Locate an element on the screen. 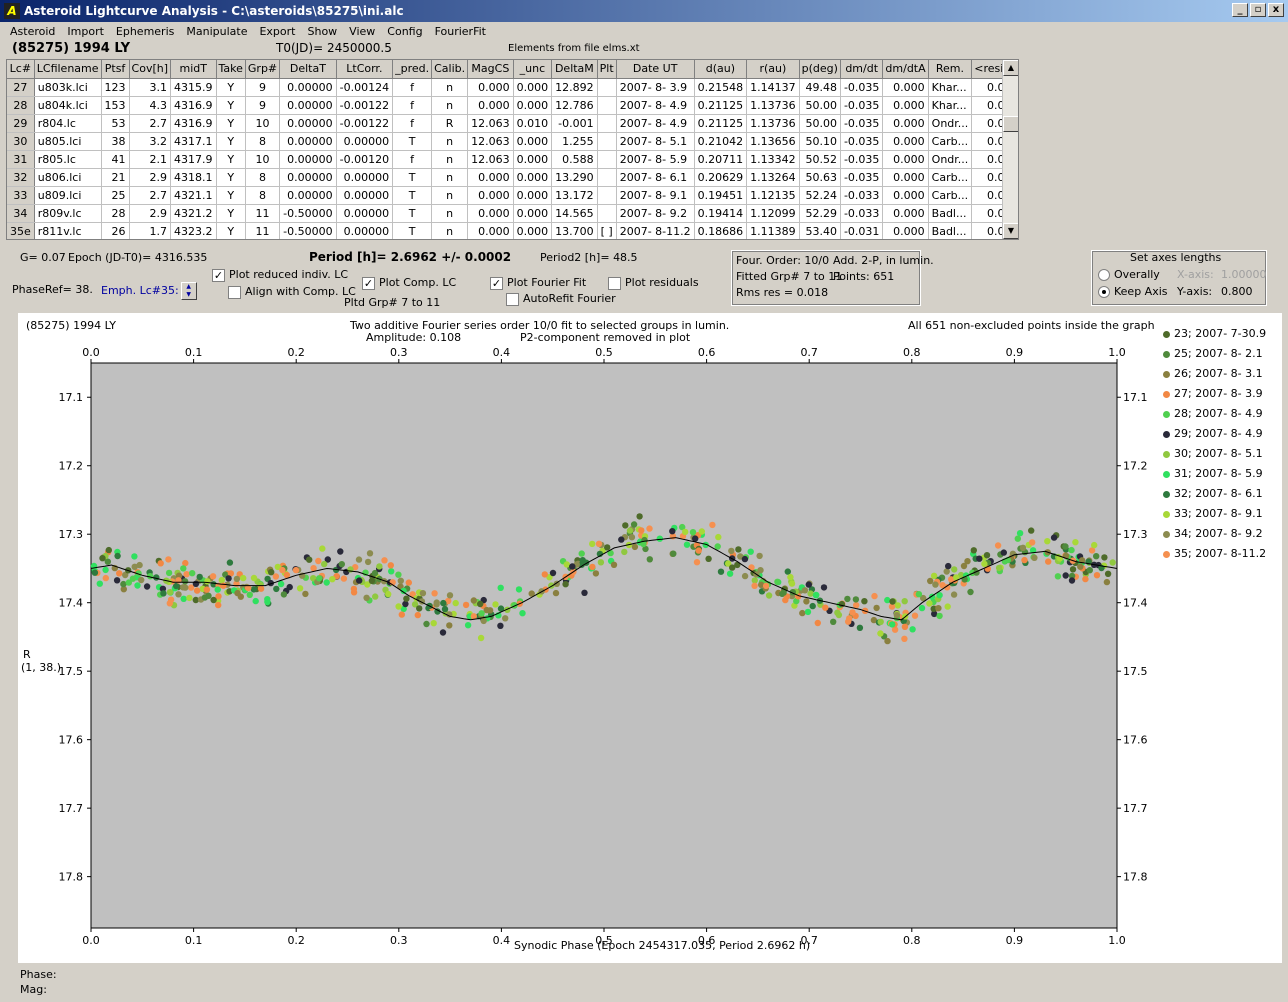  table-cell: 53.40 is located at coordinates (820, 230).